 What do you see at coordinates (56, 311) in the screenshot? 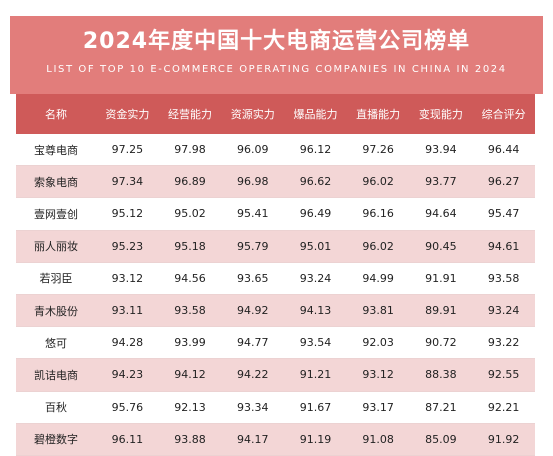
I see `company-name-cell: 青木股份` at bounding box center [56, 311].